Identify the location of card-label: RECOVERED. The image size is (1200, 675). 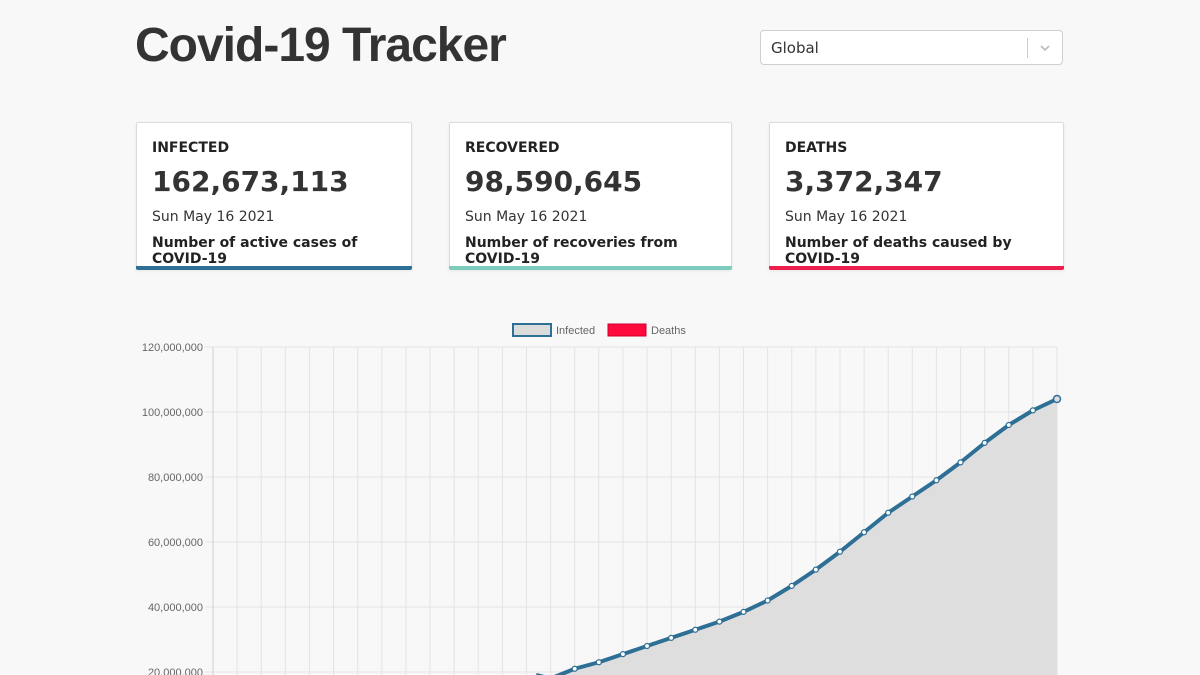
(512, 148).